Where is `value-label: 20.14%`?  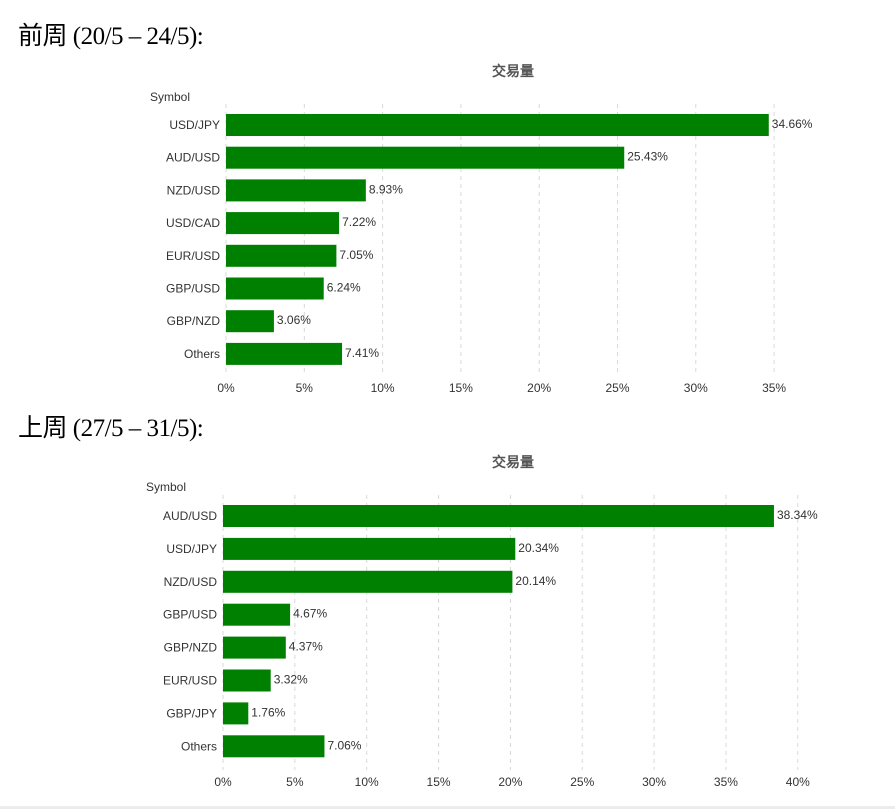
value-label: 20.14% is located at coordinates (535, 581).